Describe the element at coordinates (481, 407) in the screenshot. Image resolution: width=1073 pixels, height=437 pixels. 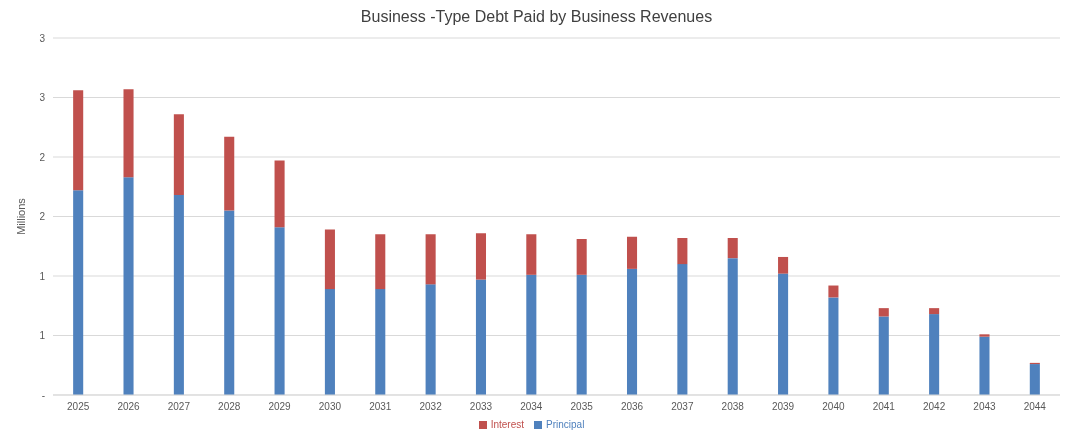
I see `x-tick-label: 2033` at that location.